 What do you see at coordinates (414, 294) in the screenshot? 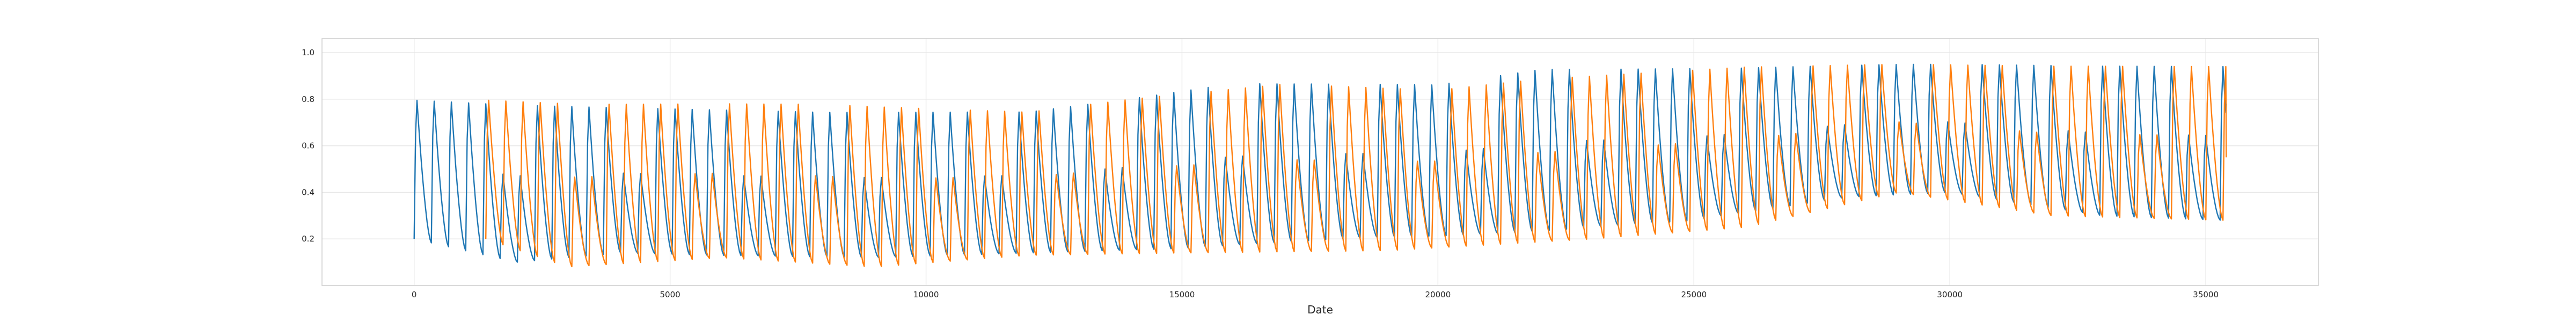
I see `x-tick-label: 0` at bounding box center [414, 294].